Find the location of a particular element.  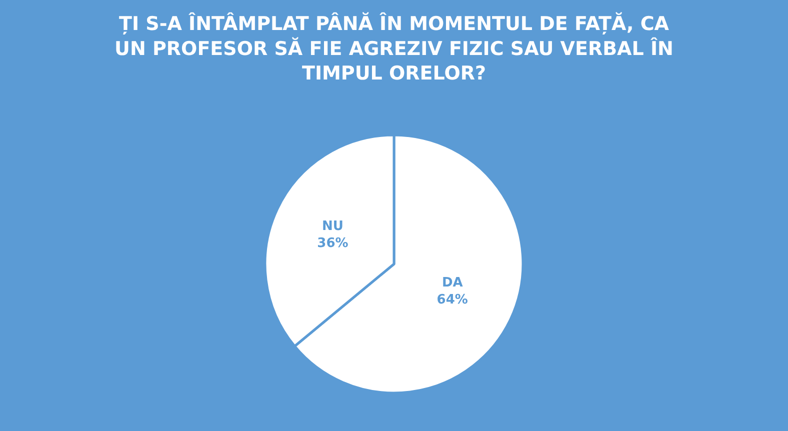

data-label: 36% is located at coordinates (332, 244).